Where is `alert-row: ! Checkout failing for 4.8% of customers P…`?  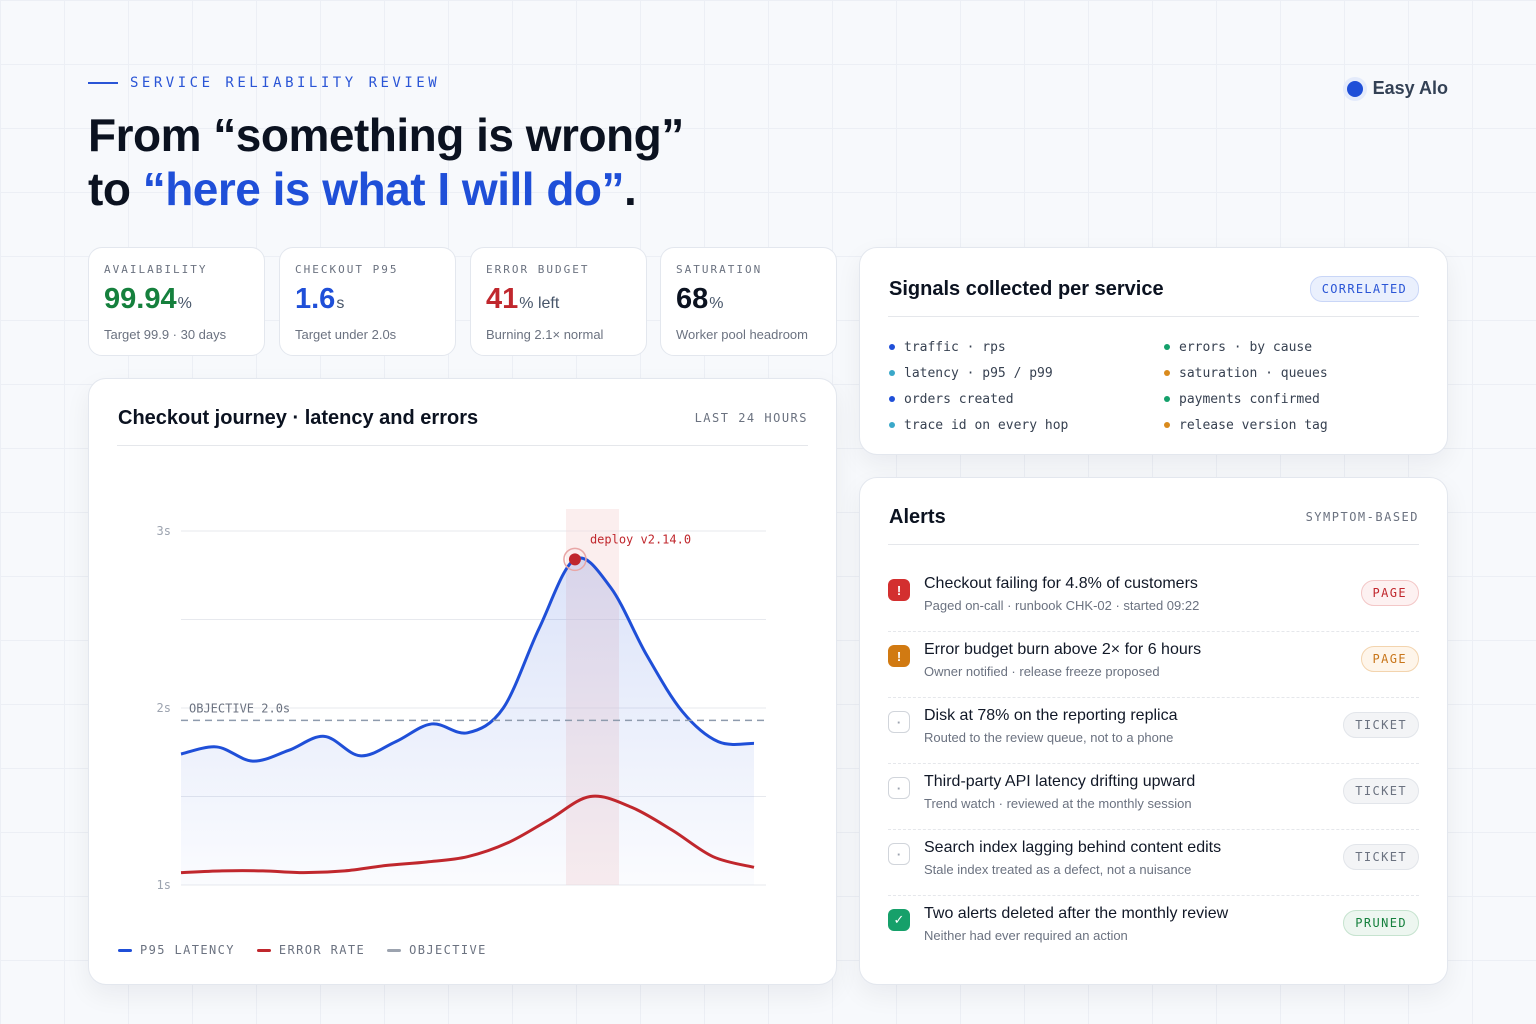 alert-row: ! Checkout failing for 4.8% of customers P… is located at coordinates (1153, 599).